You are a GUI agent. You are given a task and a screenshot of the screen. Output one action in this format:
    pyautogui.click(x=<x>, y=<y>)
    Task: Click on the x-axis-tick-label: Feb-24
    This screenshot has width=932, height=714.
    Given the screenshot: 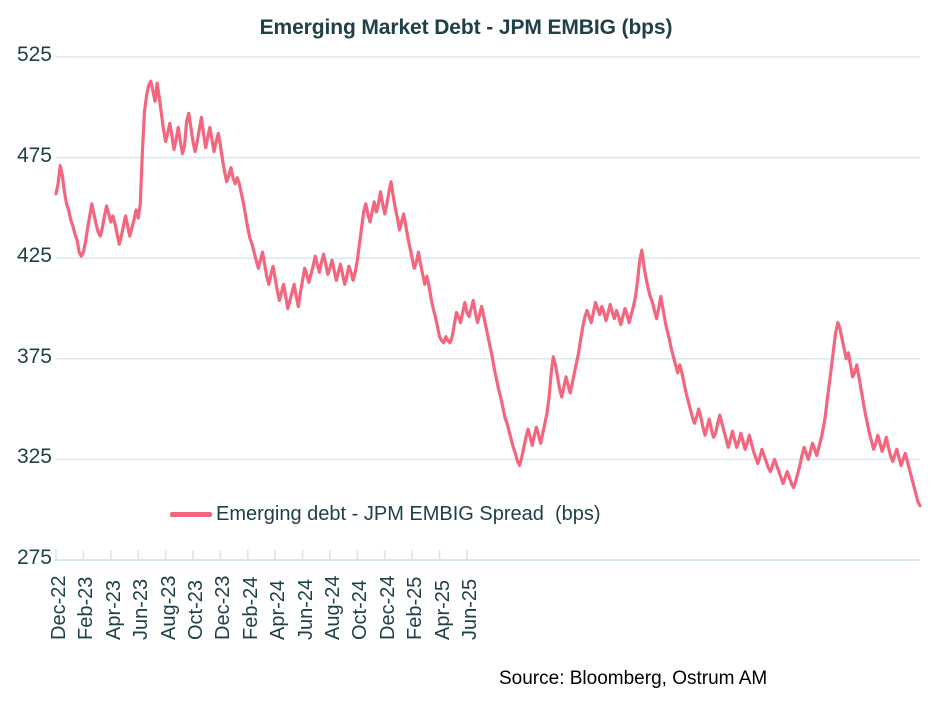 What is the action you would take?
    pyautogui.click(x=250, y=608)
    